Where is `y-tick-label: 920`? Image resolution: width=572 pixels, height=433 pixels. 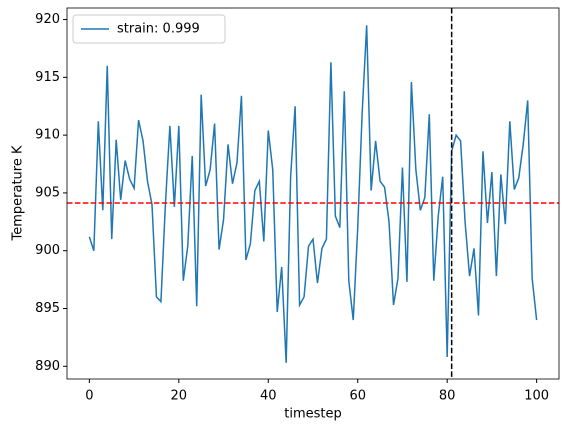 y-tick-label: 920 is located at coordinates (47, 19).